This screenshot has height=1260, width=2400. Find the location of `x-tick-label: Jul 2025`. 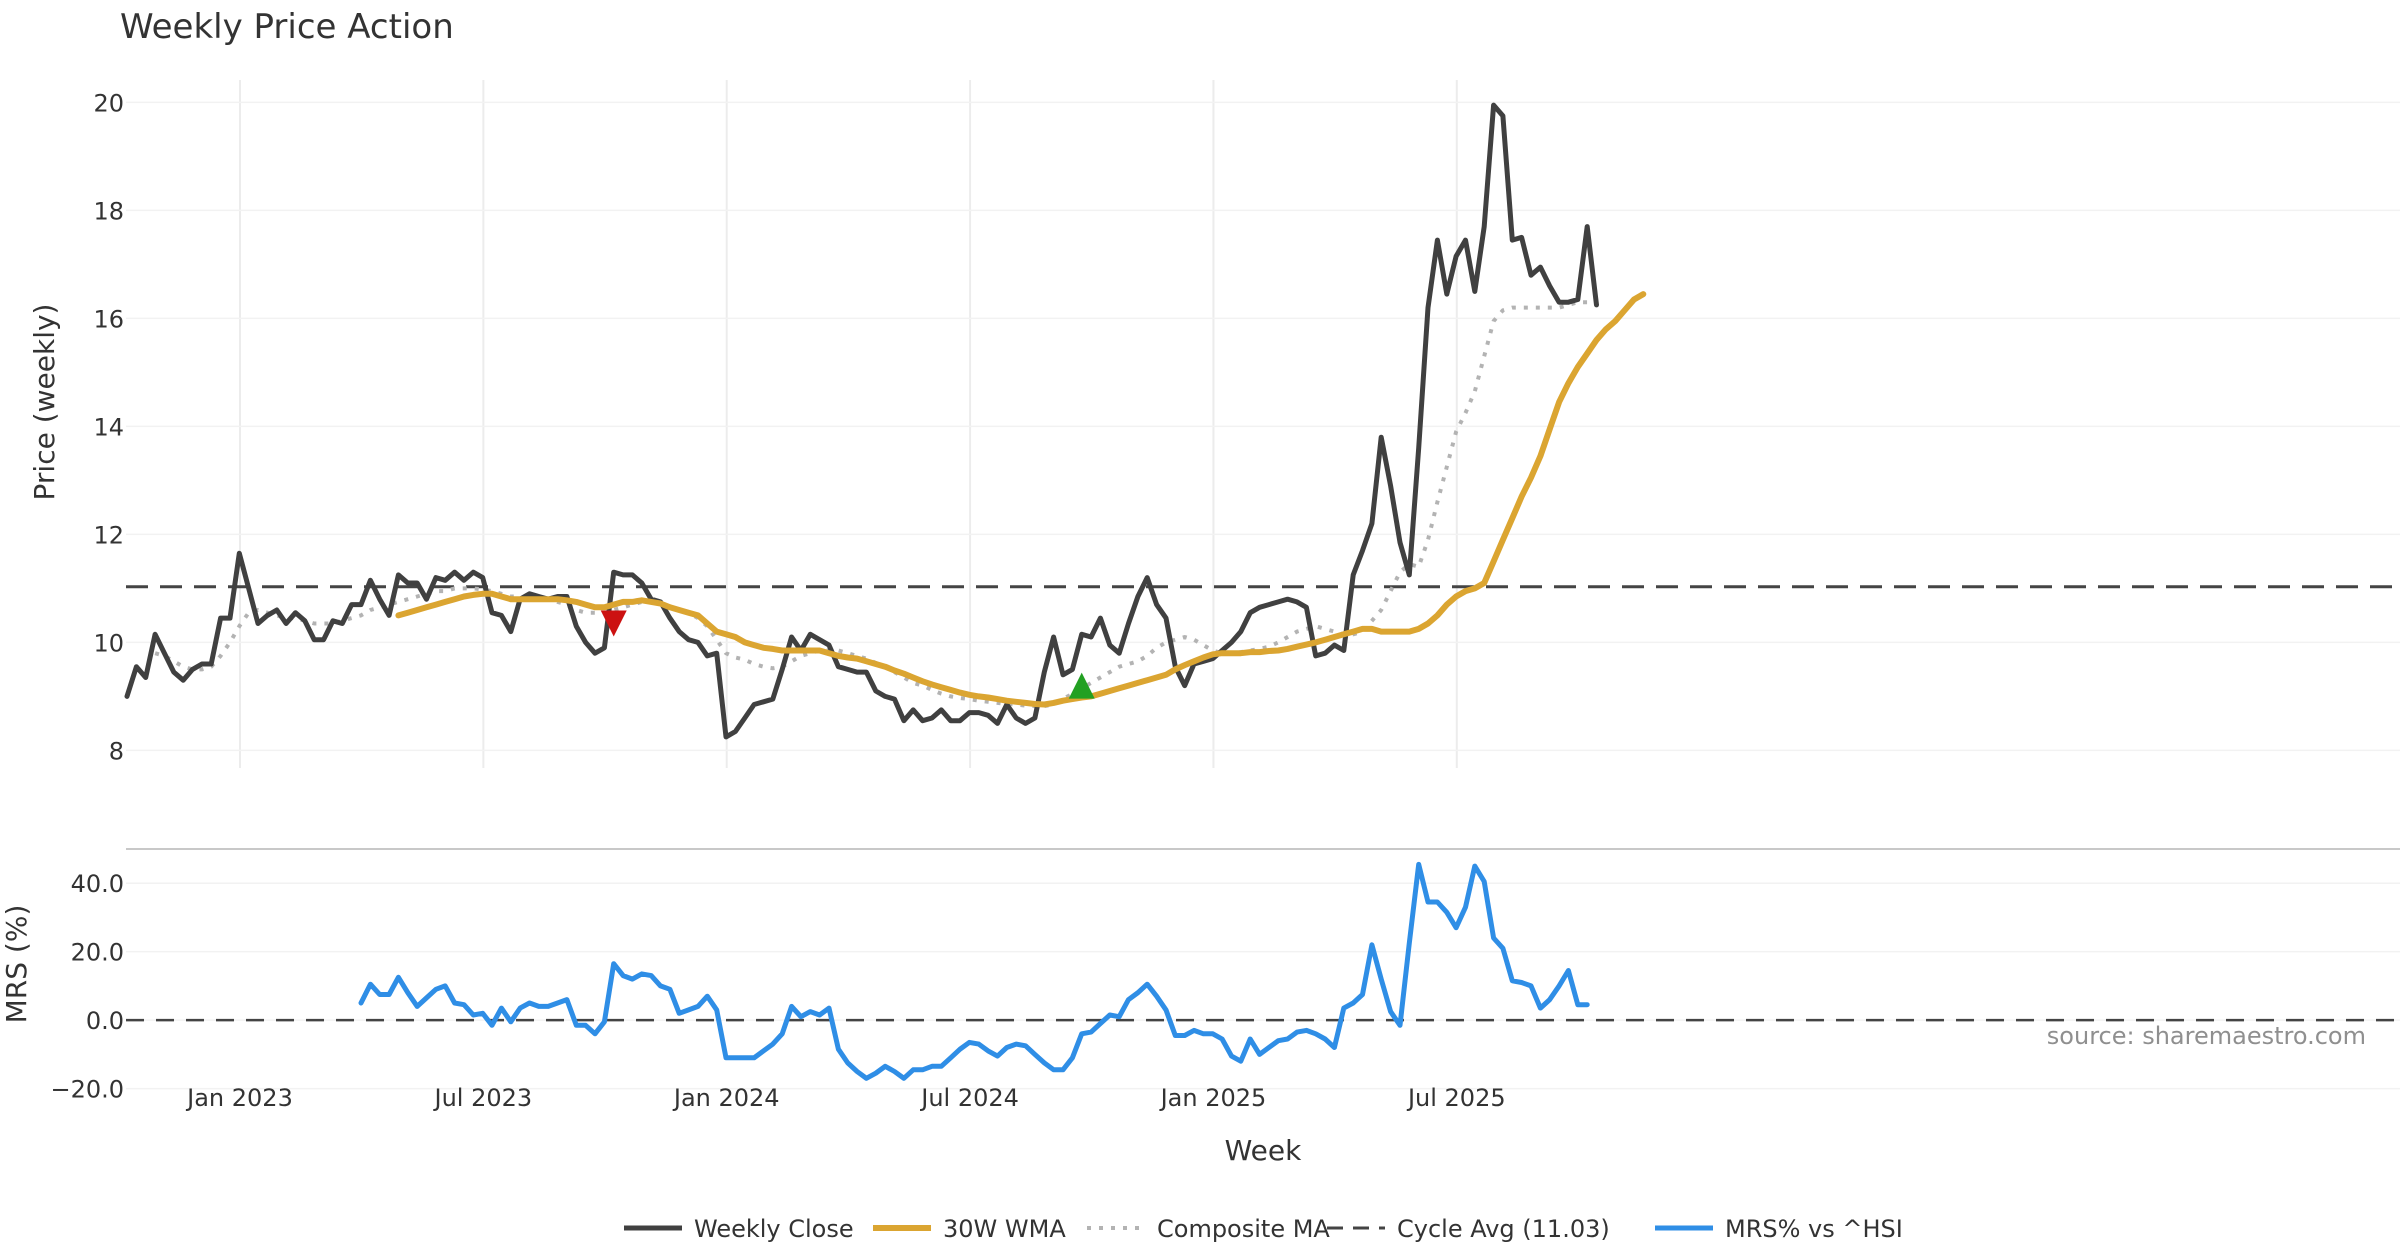

x-tick-label: Jul 2025 is located at coordinates (1456, 1098).